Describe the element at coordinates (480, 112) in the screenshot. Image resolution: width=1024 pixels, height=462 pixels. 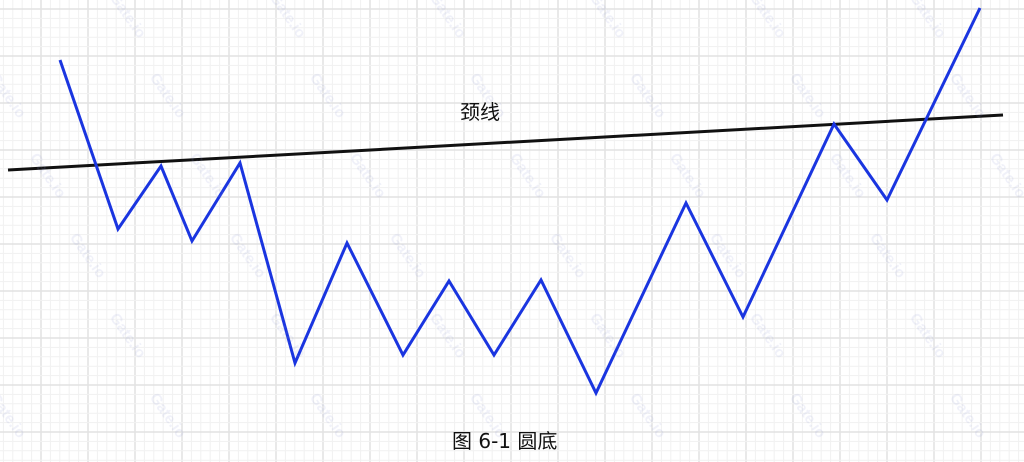
I see `neckline-label: 颈线` at that location.